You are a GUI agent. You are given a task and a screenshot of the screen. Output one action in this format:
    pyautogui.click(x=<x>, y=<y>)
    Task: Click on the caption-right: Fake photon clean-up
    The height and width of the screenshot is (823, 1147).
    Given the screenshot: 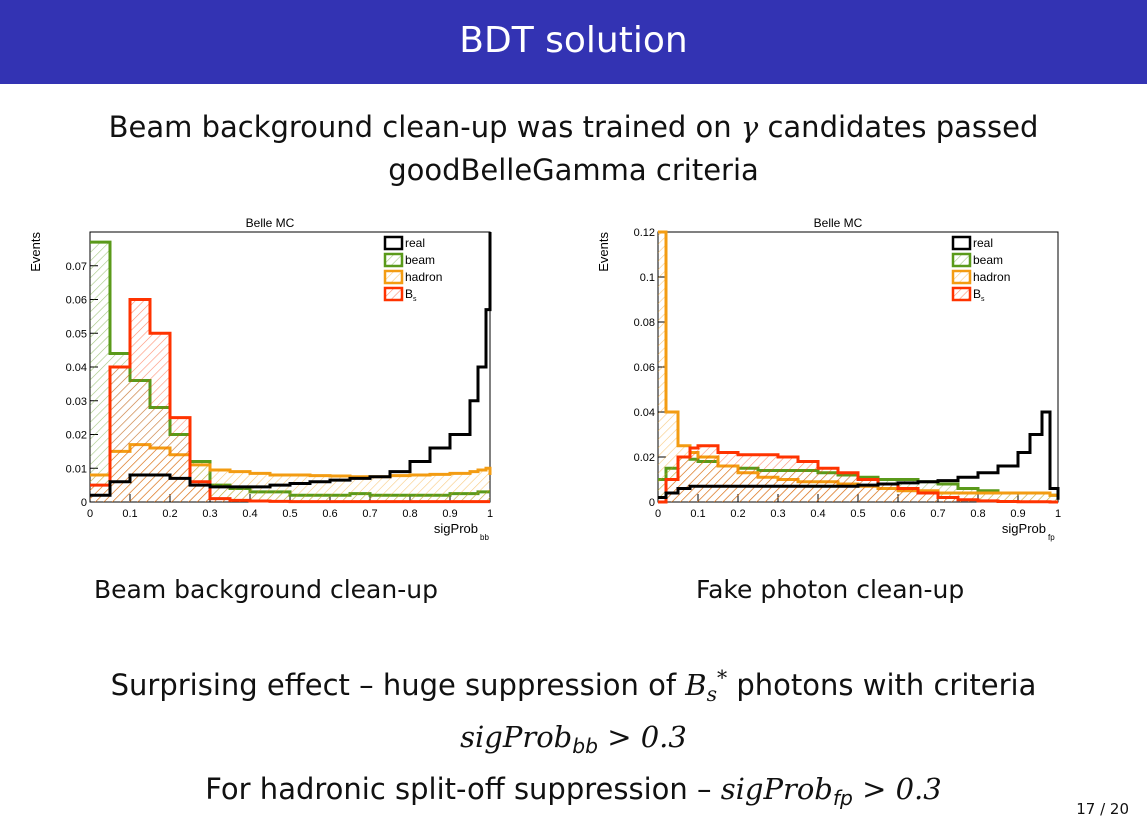 What is the action you would take?
    pyautogui.click(x=830, y=589)
    